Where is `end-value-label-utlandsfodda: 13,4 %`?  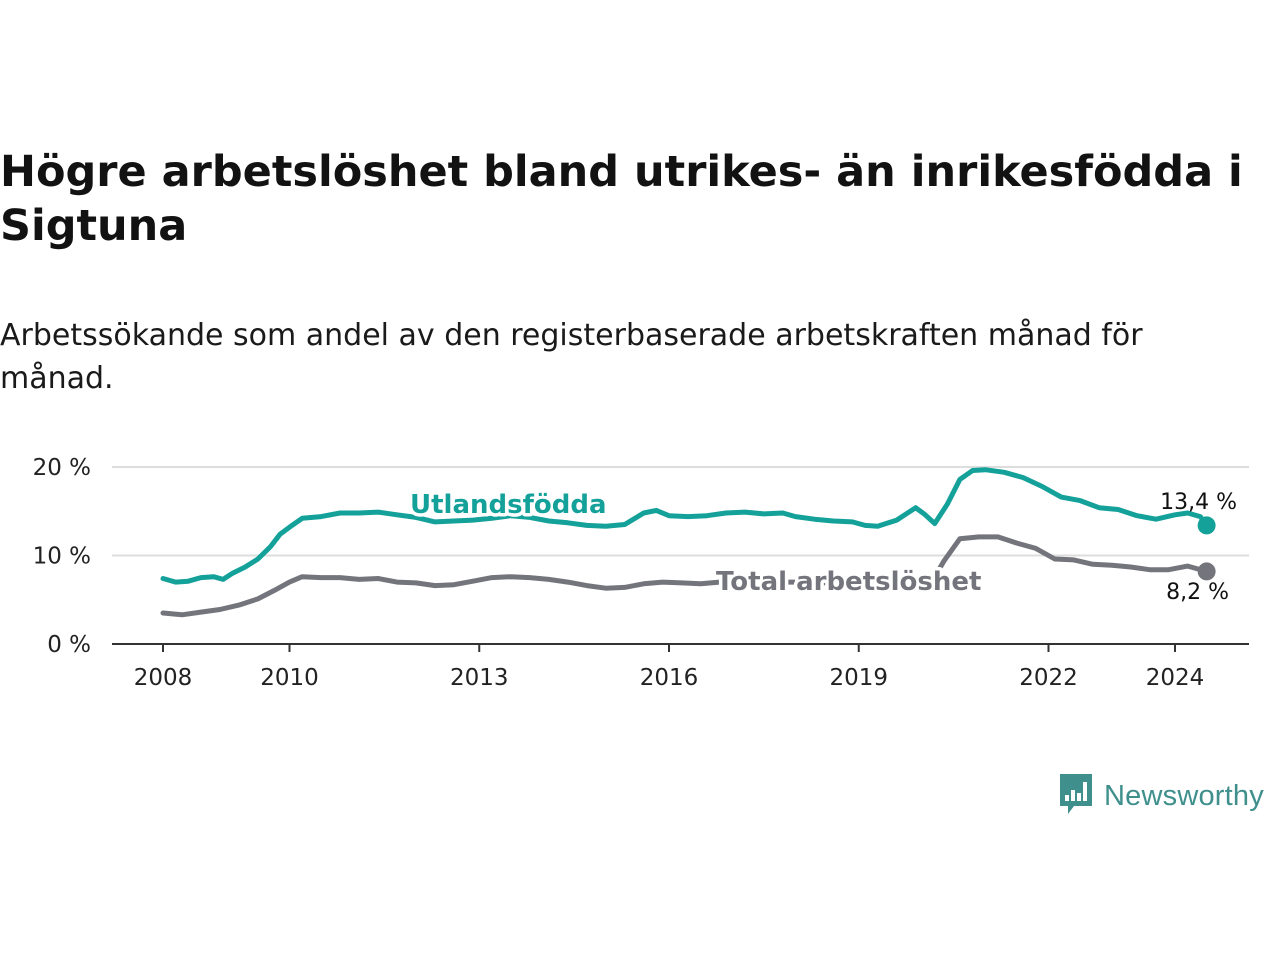 end-value-label-utlandsfodda: 13,4 % is located at coordinates (1198, 502).